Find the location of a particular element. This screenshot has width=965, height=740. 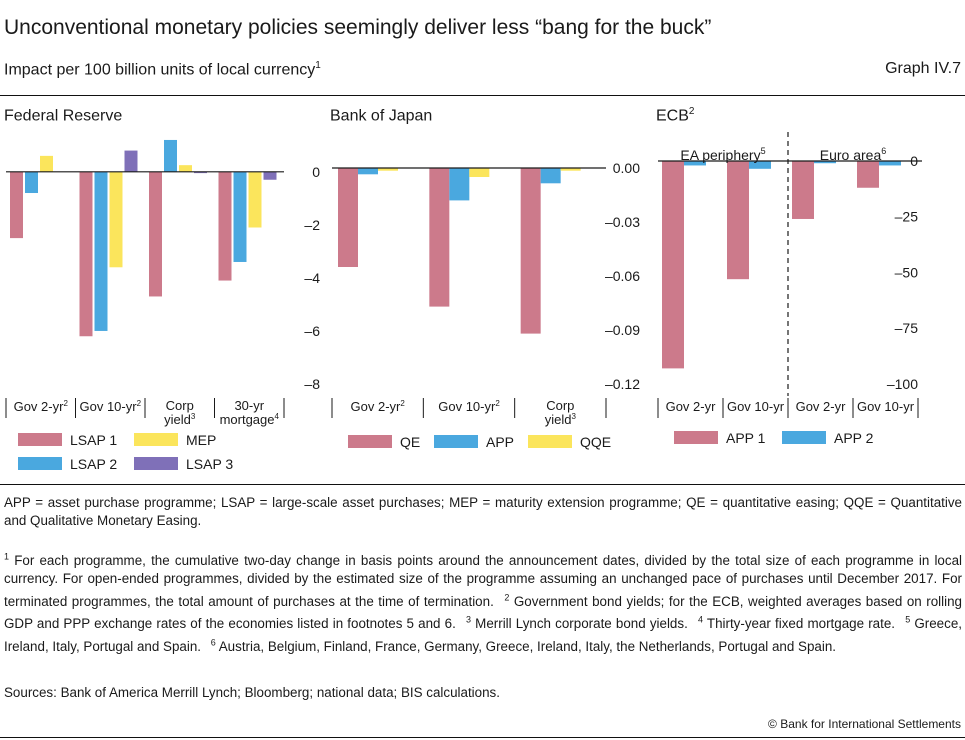

y-tick-label: –0.06 is located at coordinates (622, 276).